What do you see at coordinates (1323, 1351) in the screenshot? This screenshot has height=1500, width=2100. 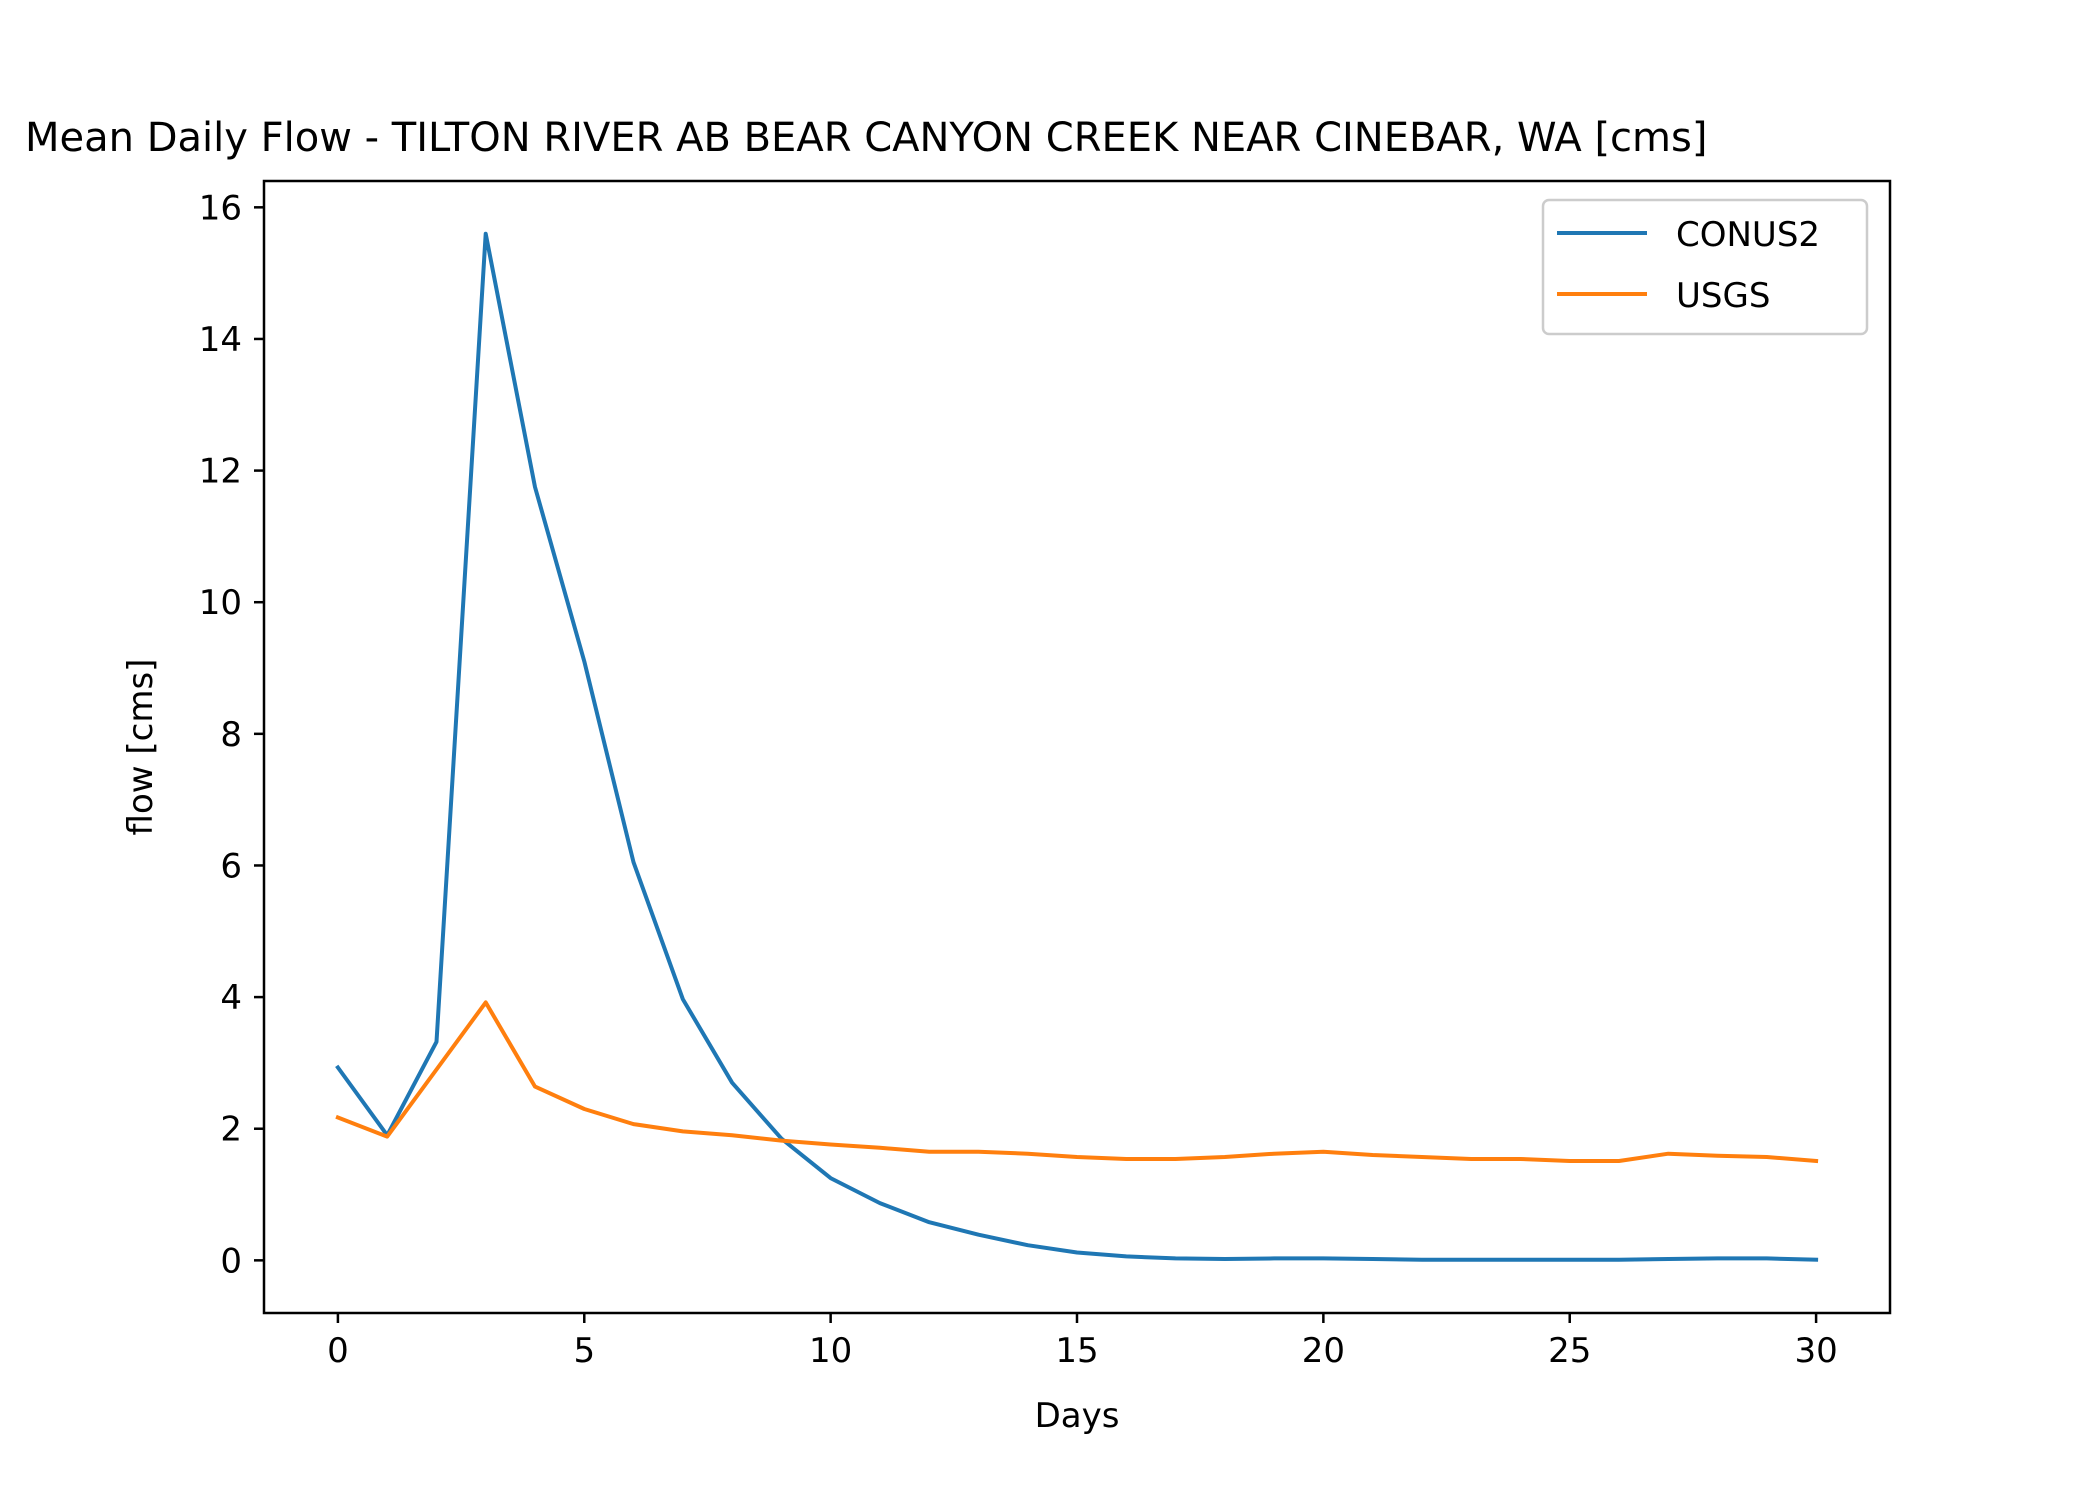 I see `x-tick-label: 20` at bounding box center [1323, 1351].